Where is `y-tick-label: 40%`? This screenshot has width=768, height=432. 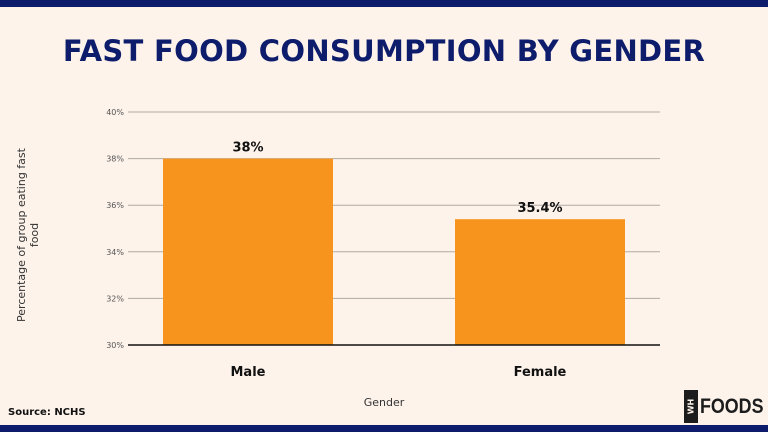 y-tick-label: 40% is located at coordinates (115, 112).